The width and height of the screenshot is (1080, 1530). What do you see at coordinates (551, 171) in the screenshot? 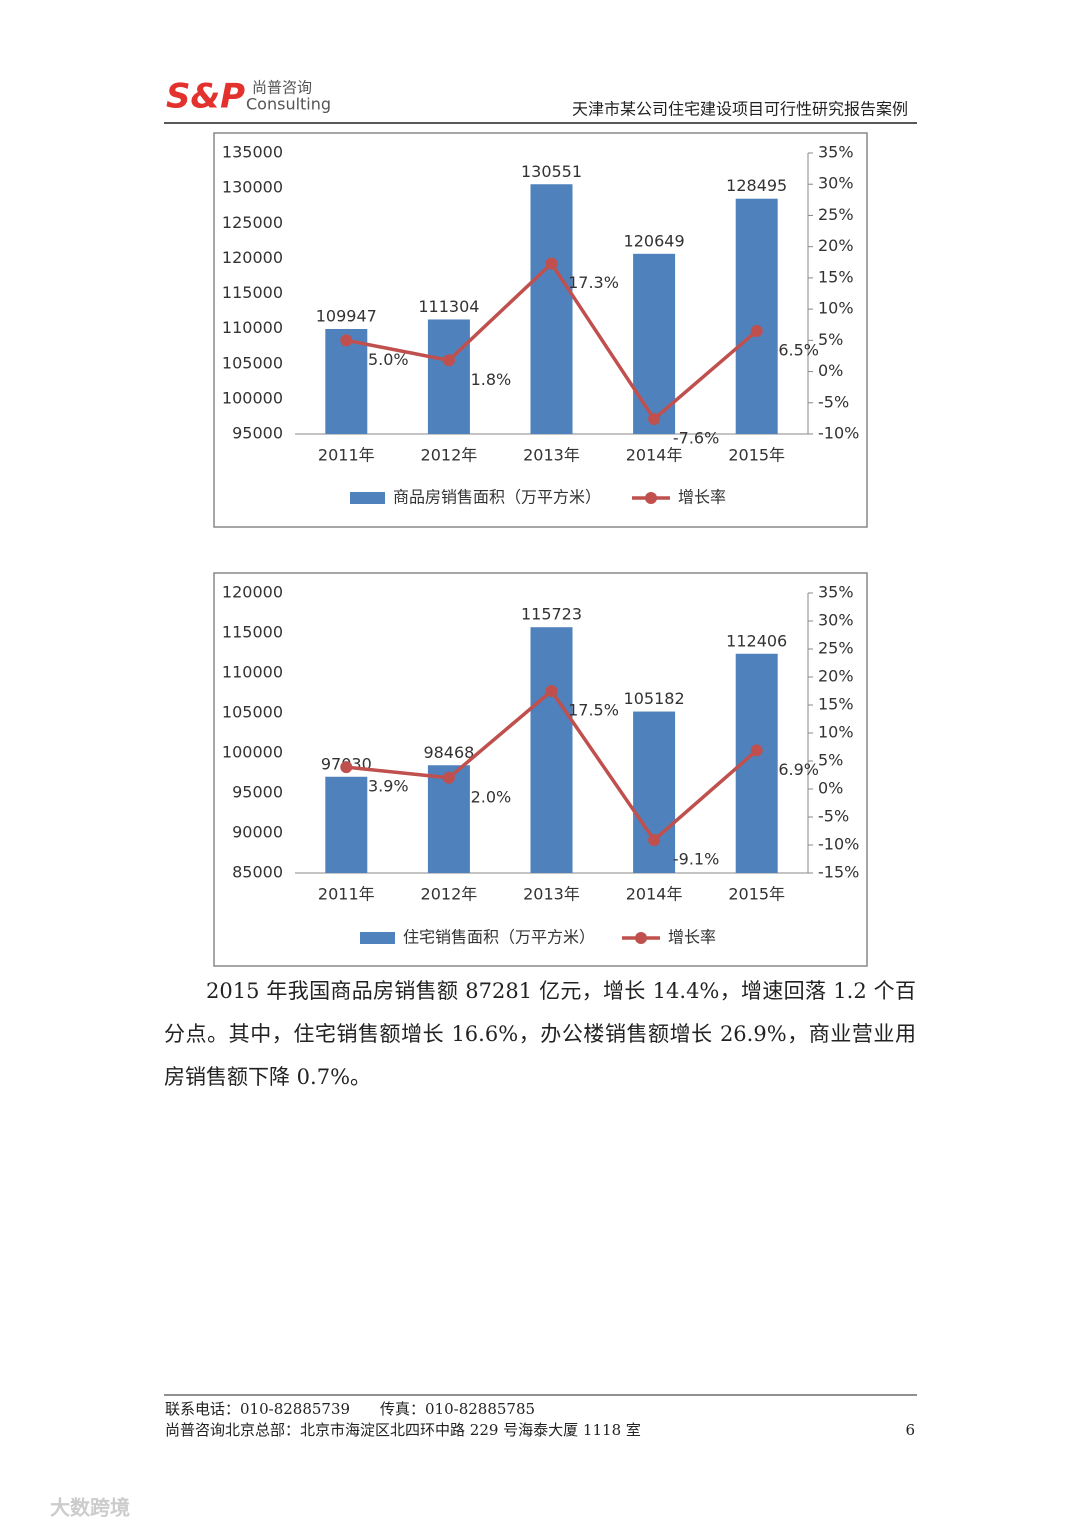
I see `bar-value-label: 130551` at bounding box center [551, 171].